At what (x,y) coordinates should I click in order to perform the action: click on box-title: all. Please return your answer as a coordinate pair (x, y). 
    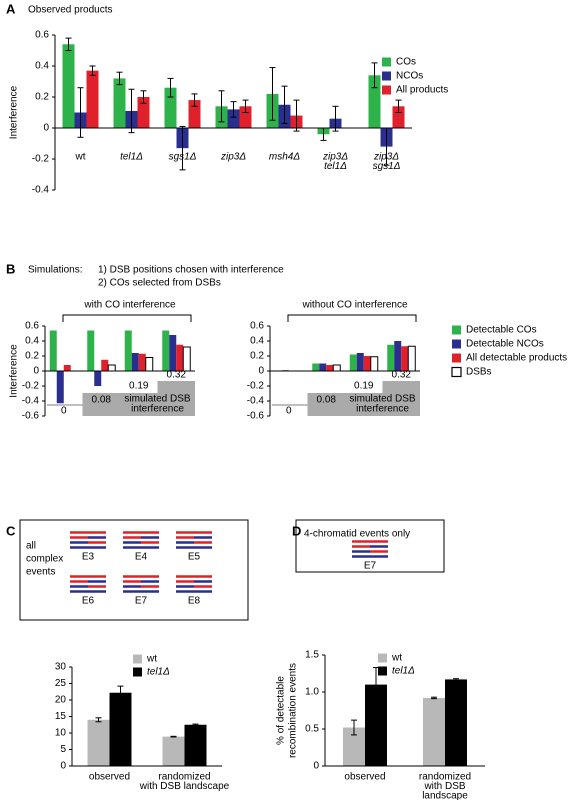
    Looking at the image, I should click on (31, 546).